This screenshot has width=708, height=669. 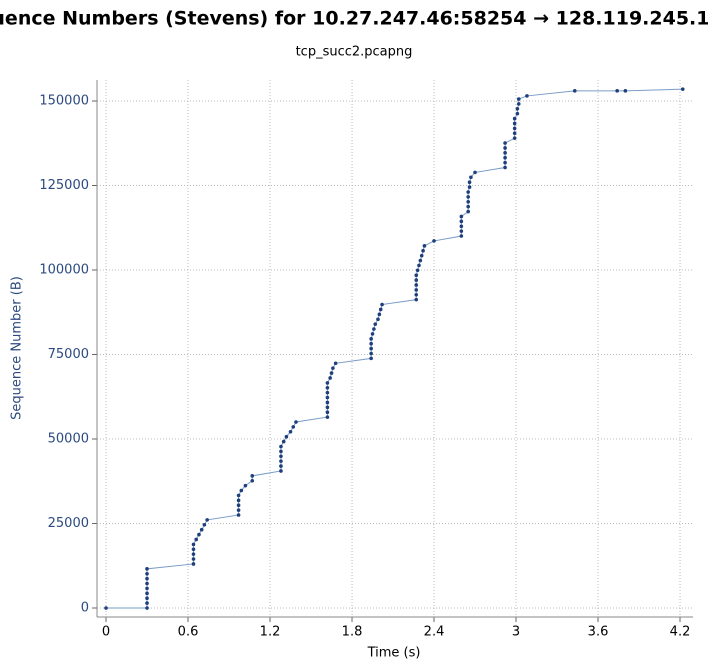 What do you see at coordinates (17, 348) in the screenshot?
I see `y-axis-label: Sequence Number (B)` at bounding box center [17, 348].